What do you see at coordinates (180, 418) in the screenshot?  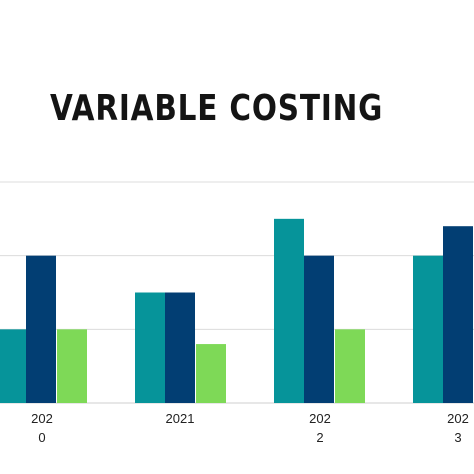 I see `x-tick-label: 2021` at bounding box center [180, 418].